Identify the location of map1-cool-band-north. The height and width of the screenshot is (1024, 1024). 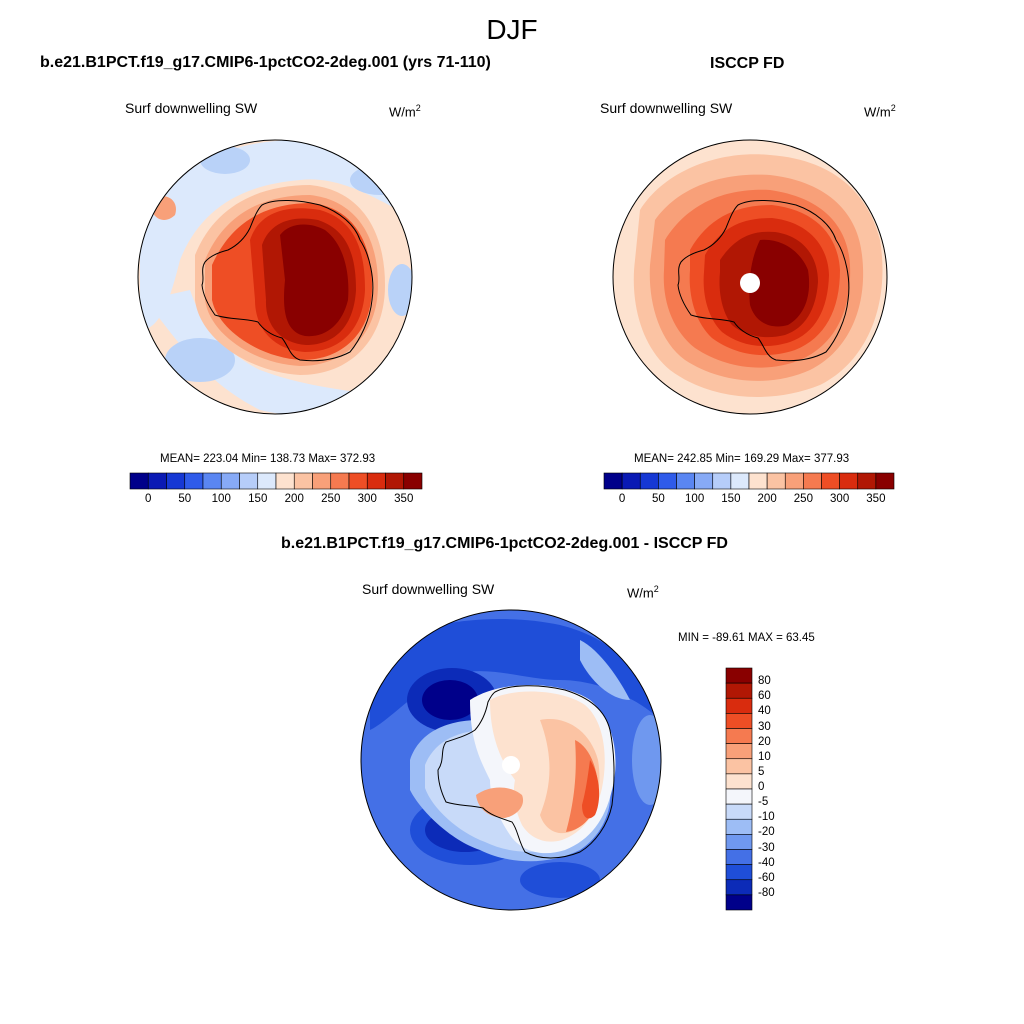
(276, 235).